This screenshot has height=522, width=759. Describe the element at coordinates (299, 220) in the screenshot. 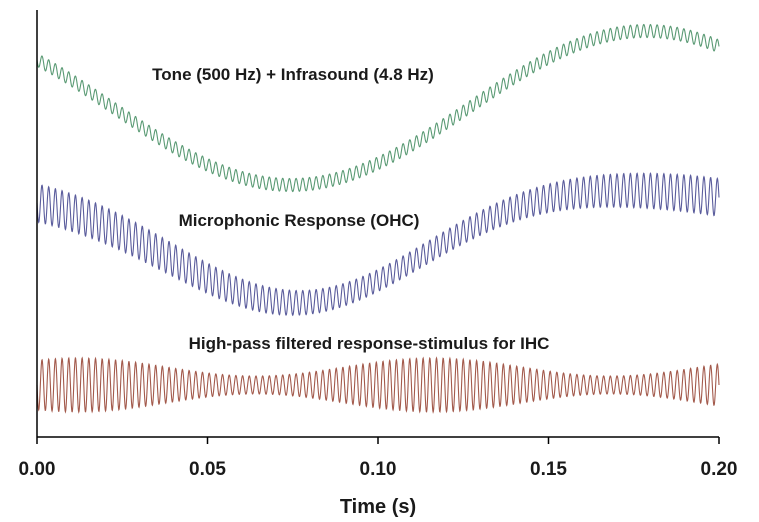

I see `trace-label-ohc: Microphonic Response (OHC)` at that location.